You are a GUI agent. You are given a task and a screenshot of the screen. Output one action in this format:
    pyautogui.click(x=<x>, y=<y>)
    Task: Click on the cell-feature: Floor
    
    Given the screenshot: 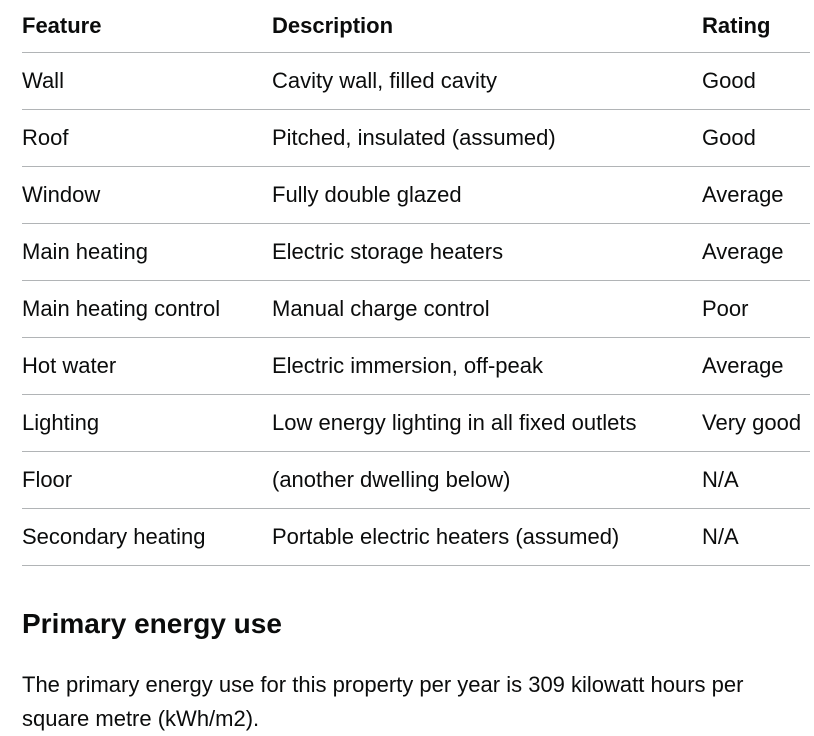 What is the action you would take?
    pyautogui.click(x=147, y=480)
    